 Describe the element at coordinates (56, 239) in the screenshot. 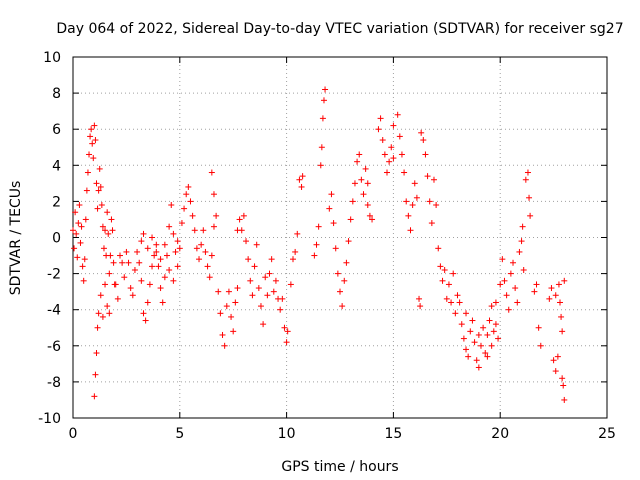

I see `y-tick-label: 0` at that location.